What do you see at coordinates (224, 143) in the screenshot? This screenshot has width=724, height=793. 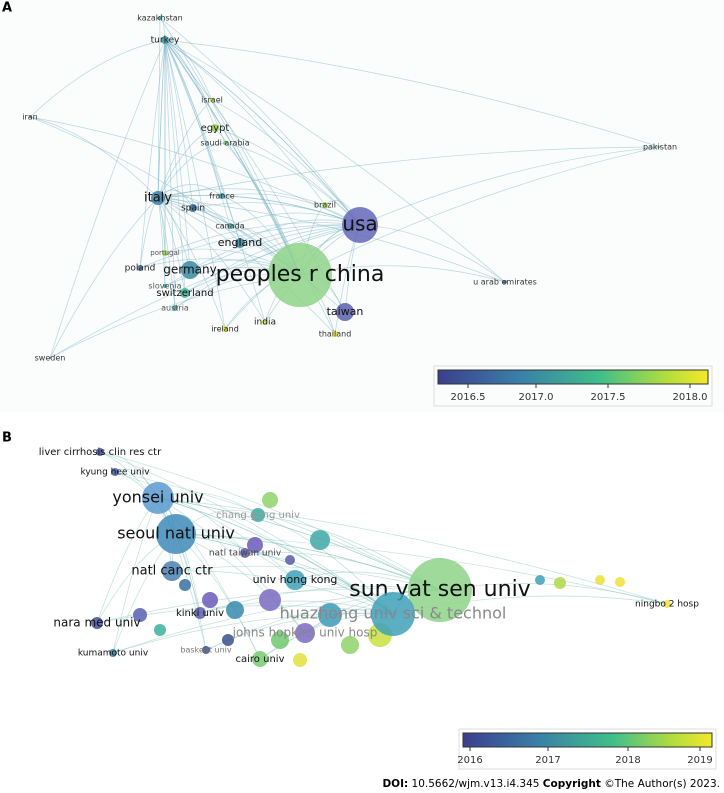 I see `node-label: saudi arabia` at bounding box center [224, 143].